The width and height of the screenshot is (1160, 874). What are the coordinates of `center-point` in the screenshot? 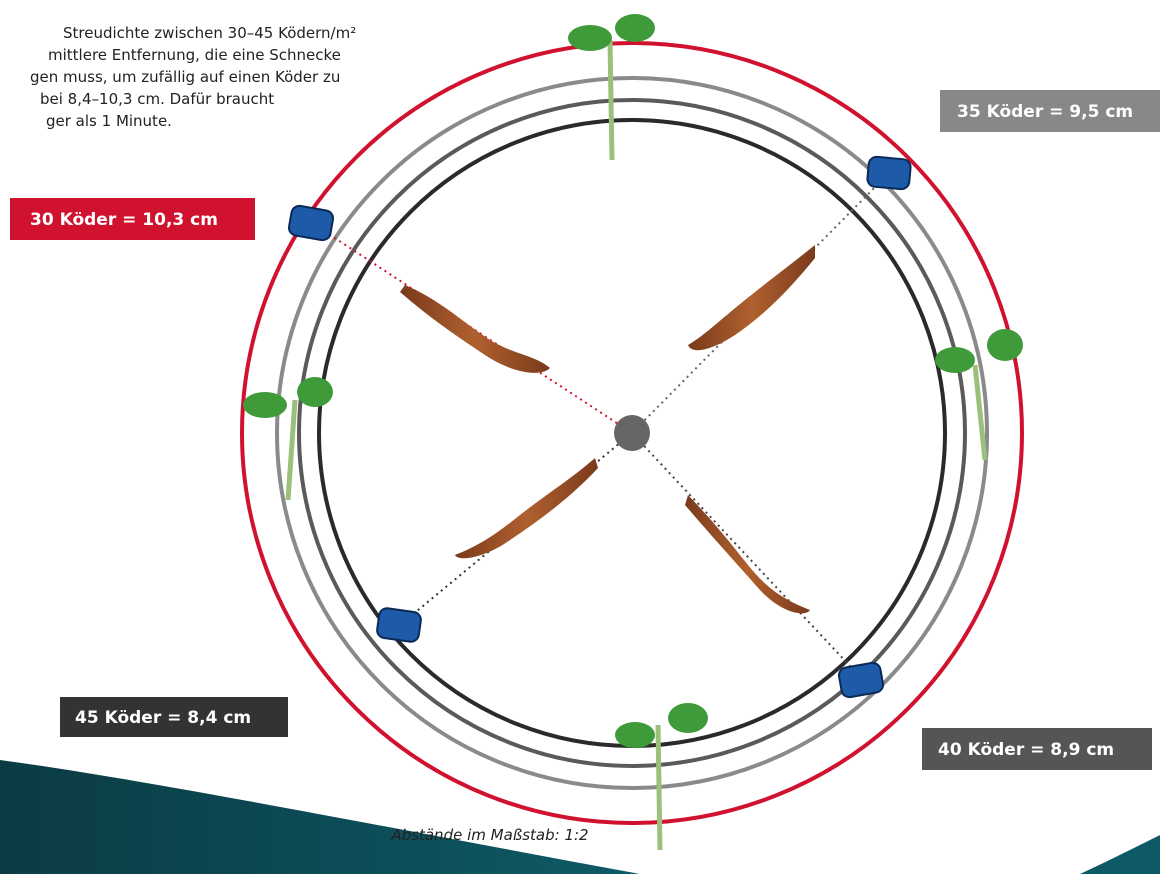 It's located at (632, 433).